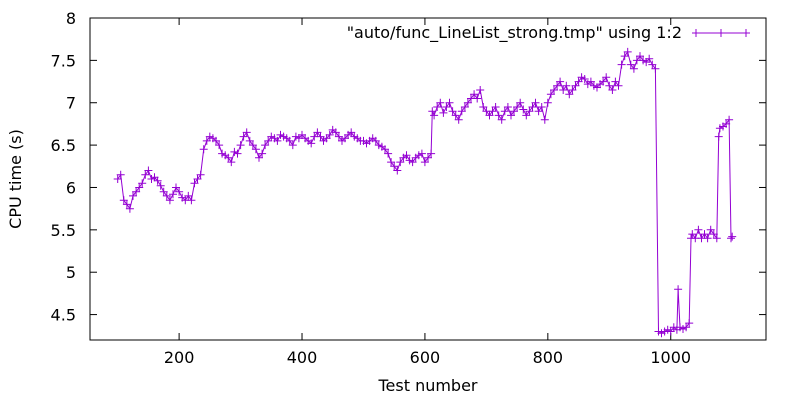 The width and height of the screenshot is (800, 400). What do you see at coordinates (71, 103) in the screenshot?
I see `y-tick-label-7: 7` at bounding box center [71, 103].